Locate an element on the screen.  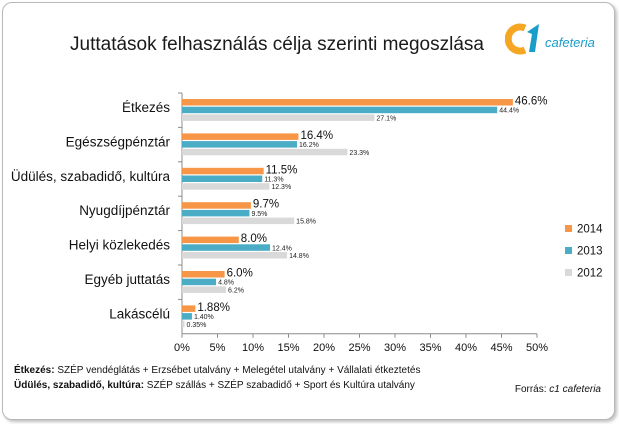
source-note: Forrás: c1 cafeteria is located at coordinates (558, 389).